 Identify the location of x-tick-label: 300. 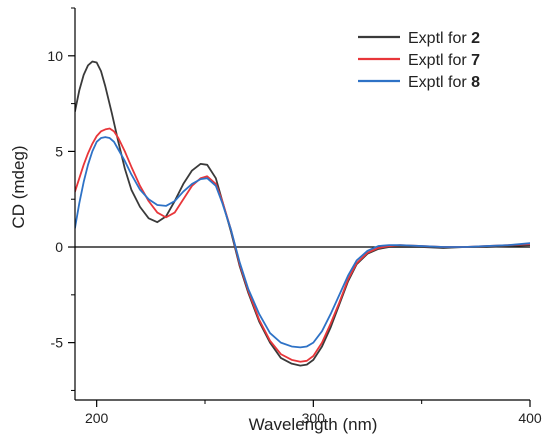
(314, 418).